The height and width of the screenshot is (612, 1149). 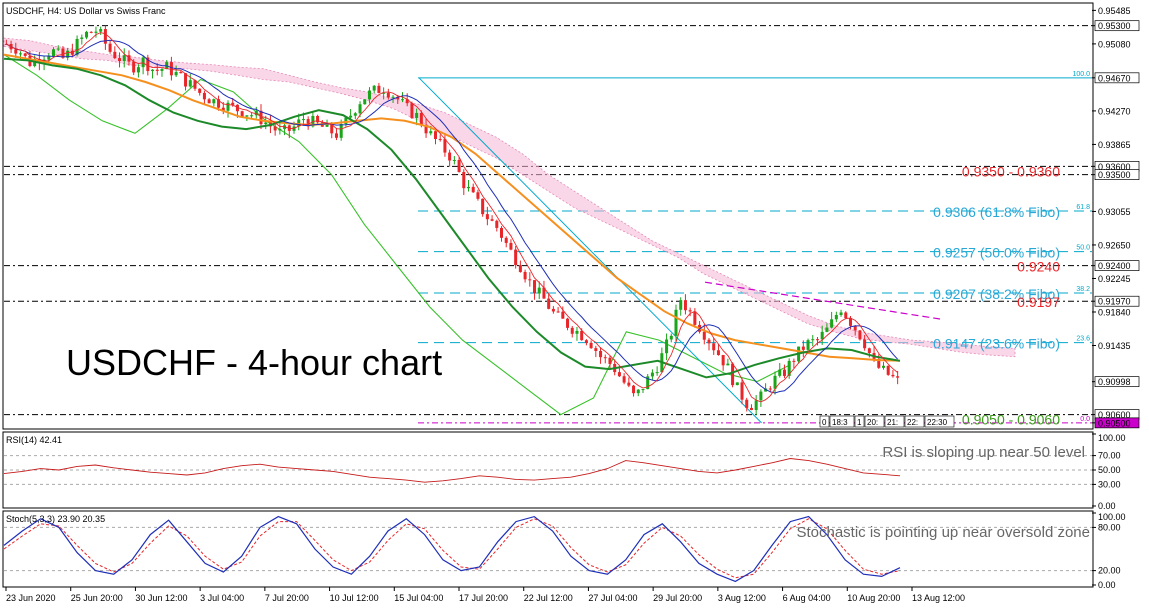 What do you see at coordinates (1083, 289) in the screenshot?
I see `fib-ratio-label-7: 38.2` at bounding box center [1083, 289].